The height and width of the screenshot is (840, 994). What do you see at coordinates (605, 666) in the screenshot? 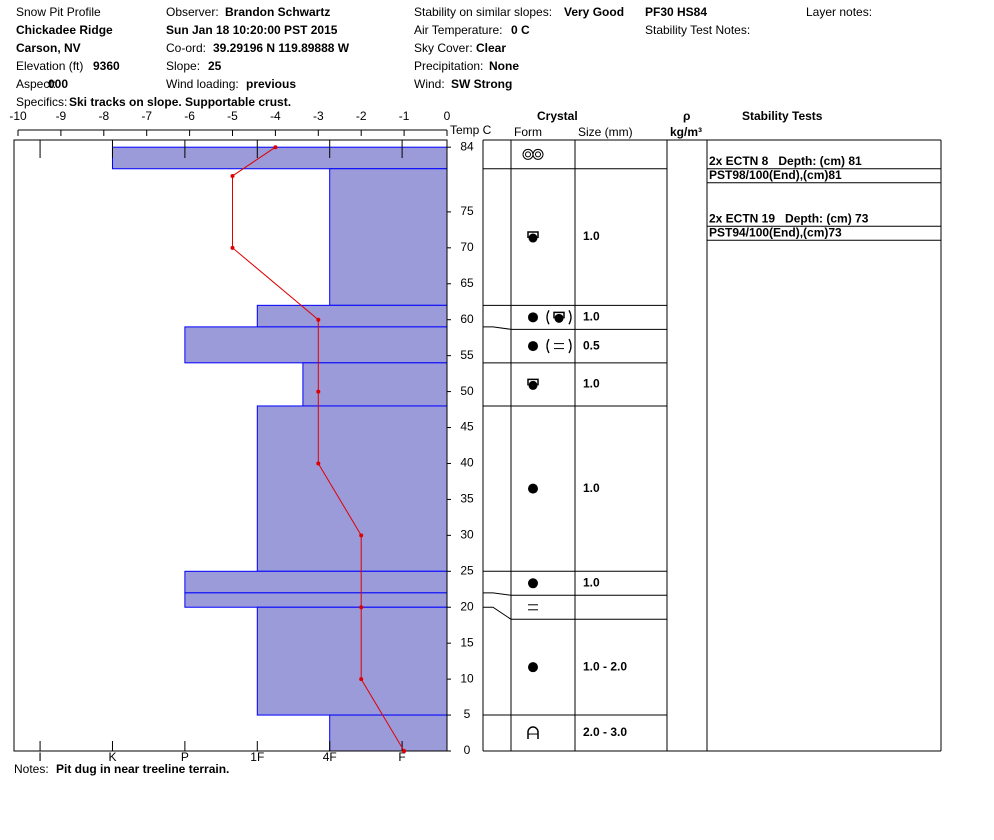
I see `grain-size: 1.0 - 2.0` at bounding box center [605, 666].